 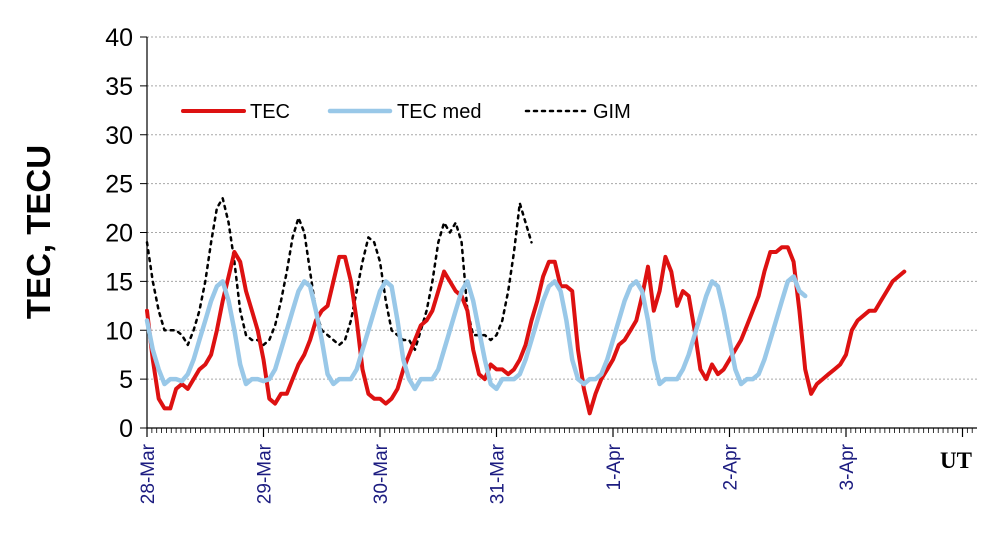 What do you see at coordinates (38, 232) in the screenshot?
I see `y-axis-title: TEC, TECU` at bounding box center [38, 232].